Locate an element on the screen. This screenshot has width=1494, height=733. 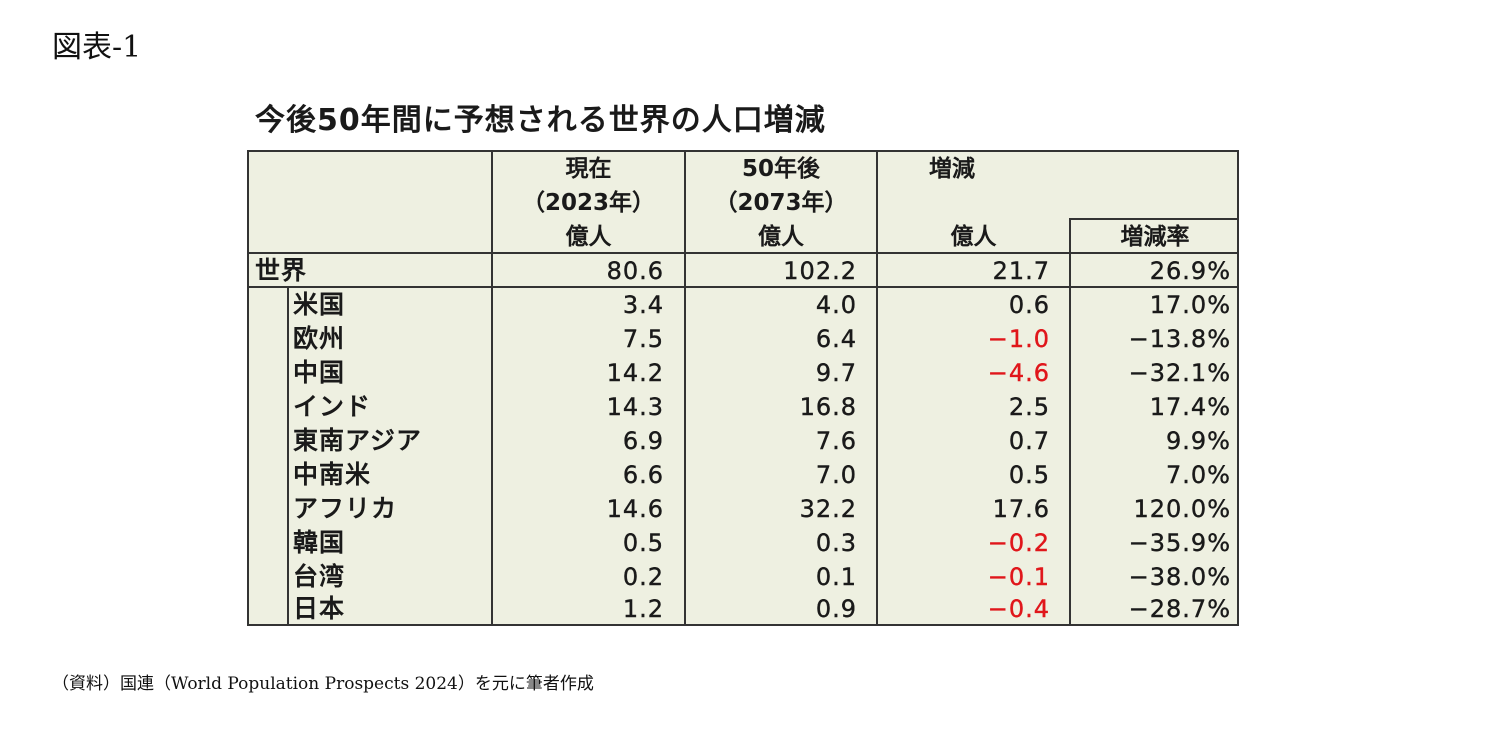
change-rate: 120.0% is located at coordinates (1182, 509).